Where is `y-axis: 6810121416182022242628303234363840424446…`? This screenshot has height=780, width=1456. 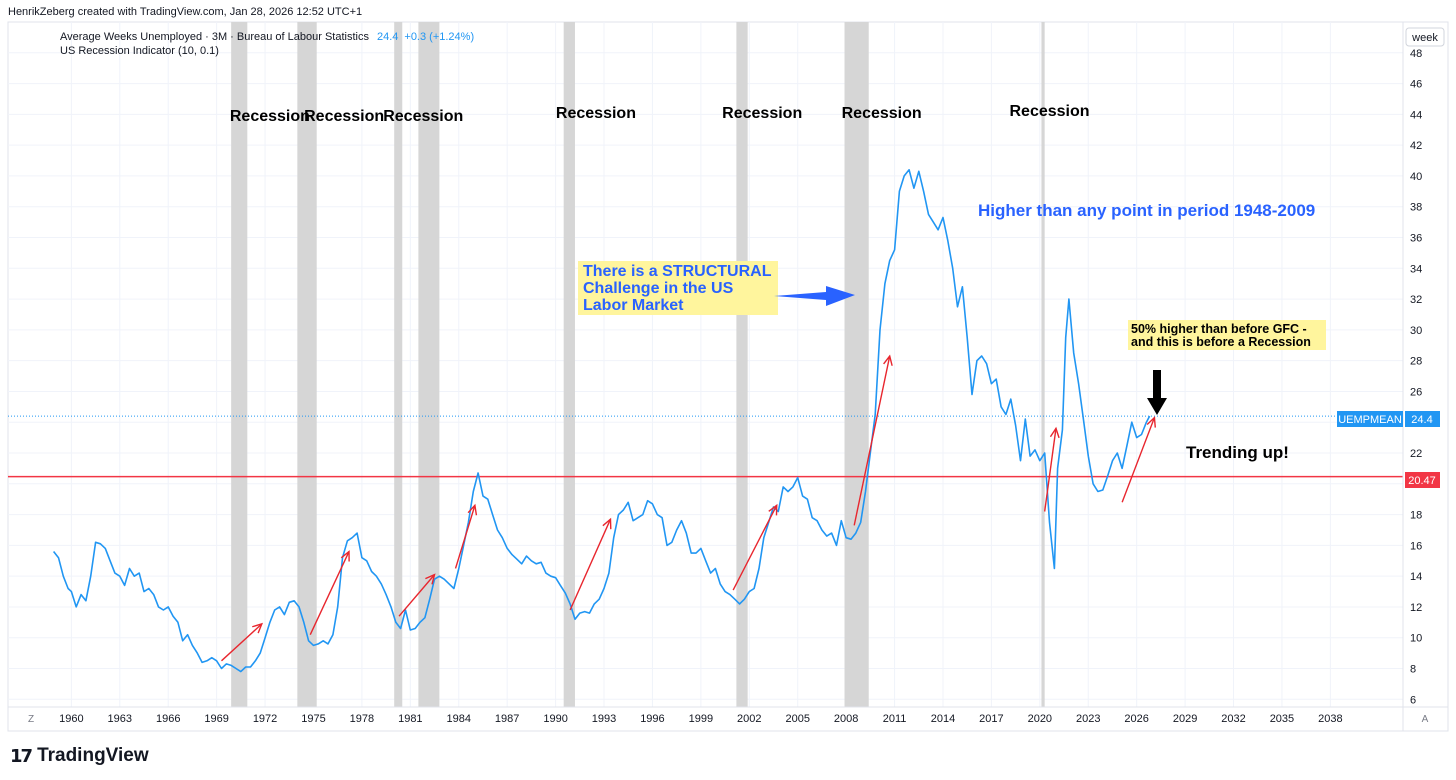 y-axis: 6810121416182022242628303234363840424446… is located at coordinates (1416, 377).